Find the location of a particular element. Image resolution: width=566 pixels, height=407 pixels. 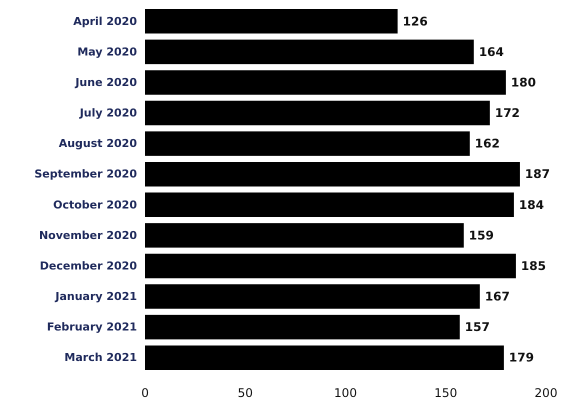

y-tick-label: July 2020 is located at coordinates (108, 113).